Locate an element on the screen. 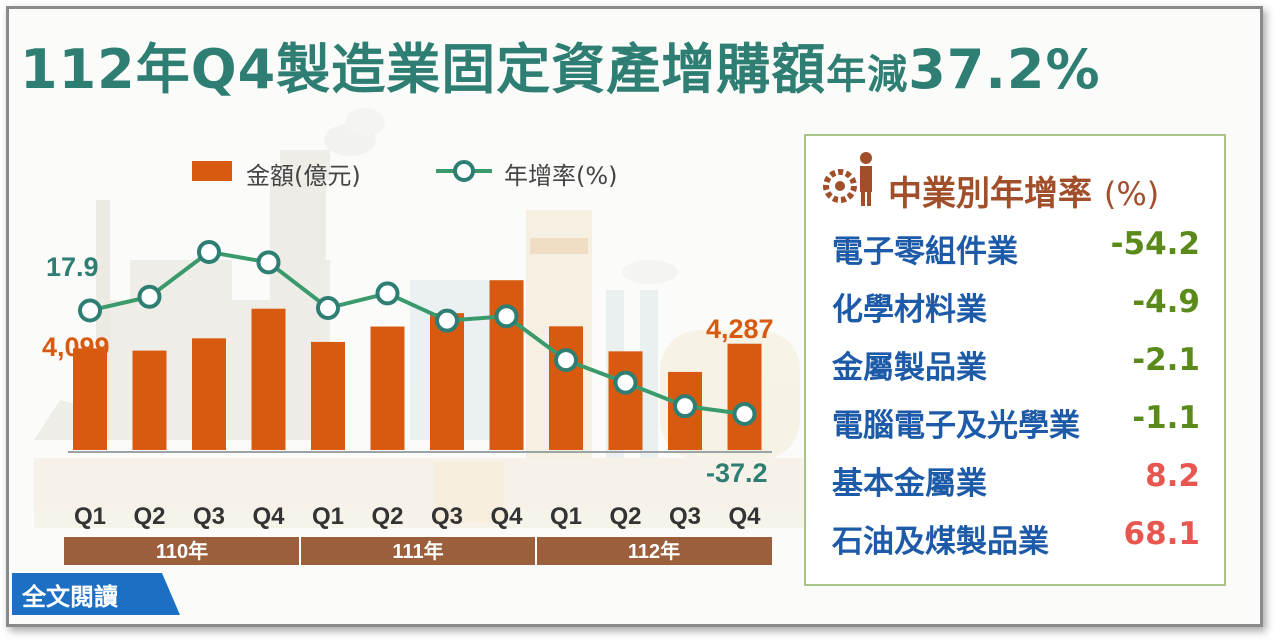 The image size is (1280, 644). button-background is located at coordinates (96, 594).